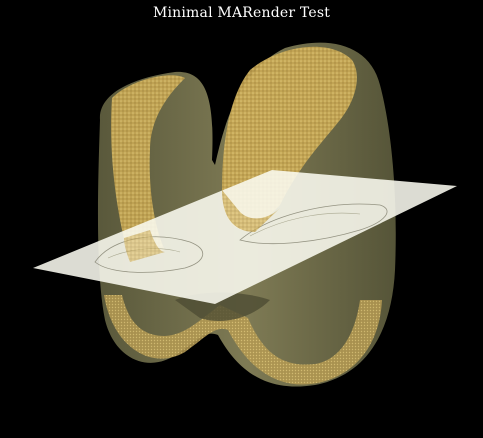 Image resolution: width=483 pixels, height=438 pixels. I want to click on condyle-upper-overlay, so click(202, 226).